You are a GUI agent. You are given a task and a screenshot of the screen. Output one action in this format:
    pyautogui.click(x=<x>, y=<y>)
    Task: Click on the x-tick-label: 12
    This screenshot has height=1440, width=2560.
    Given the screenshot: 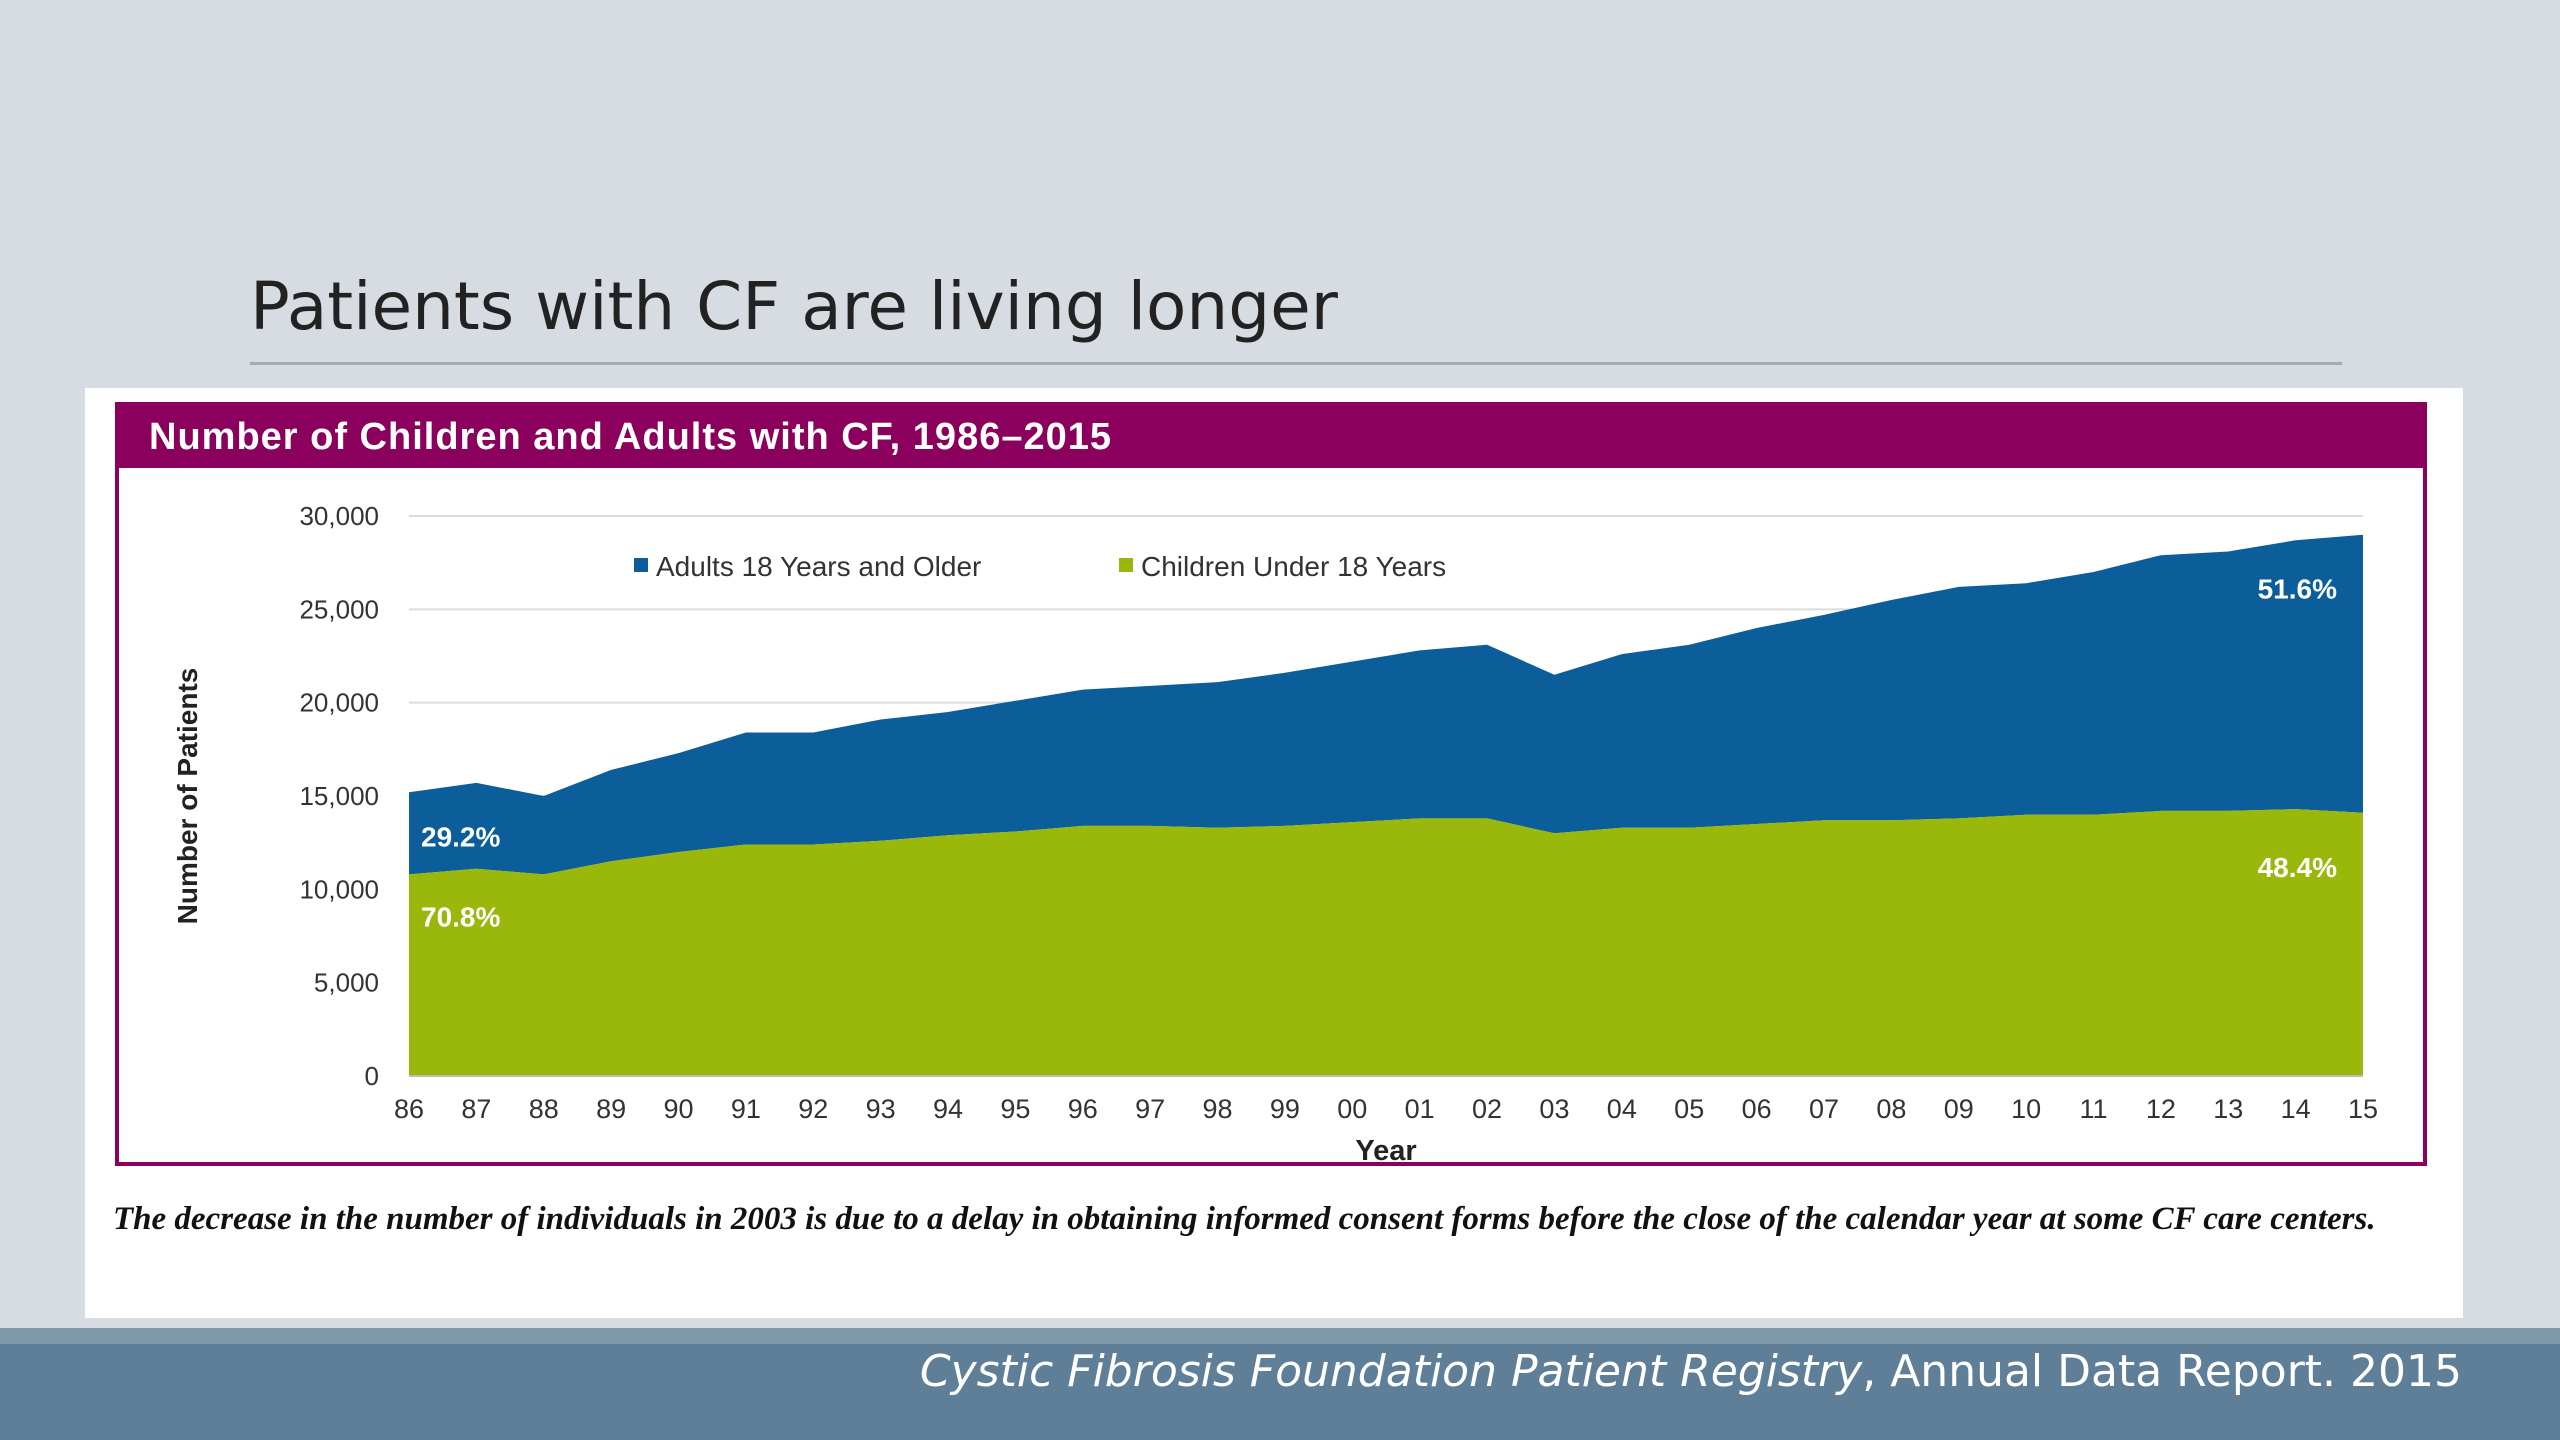 What is the action you would take?
    pyautogui.click(x=2161, y=1109)
    